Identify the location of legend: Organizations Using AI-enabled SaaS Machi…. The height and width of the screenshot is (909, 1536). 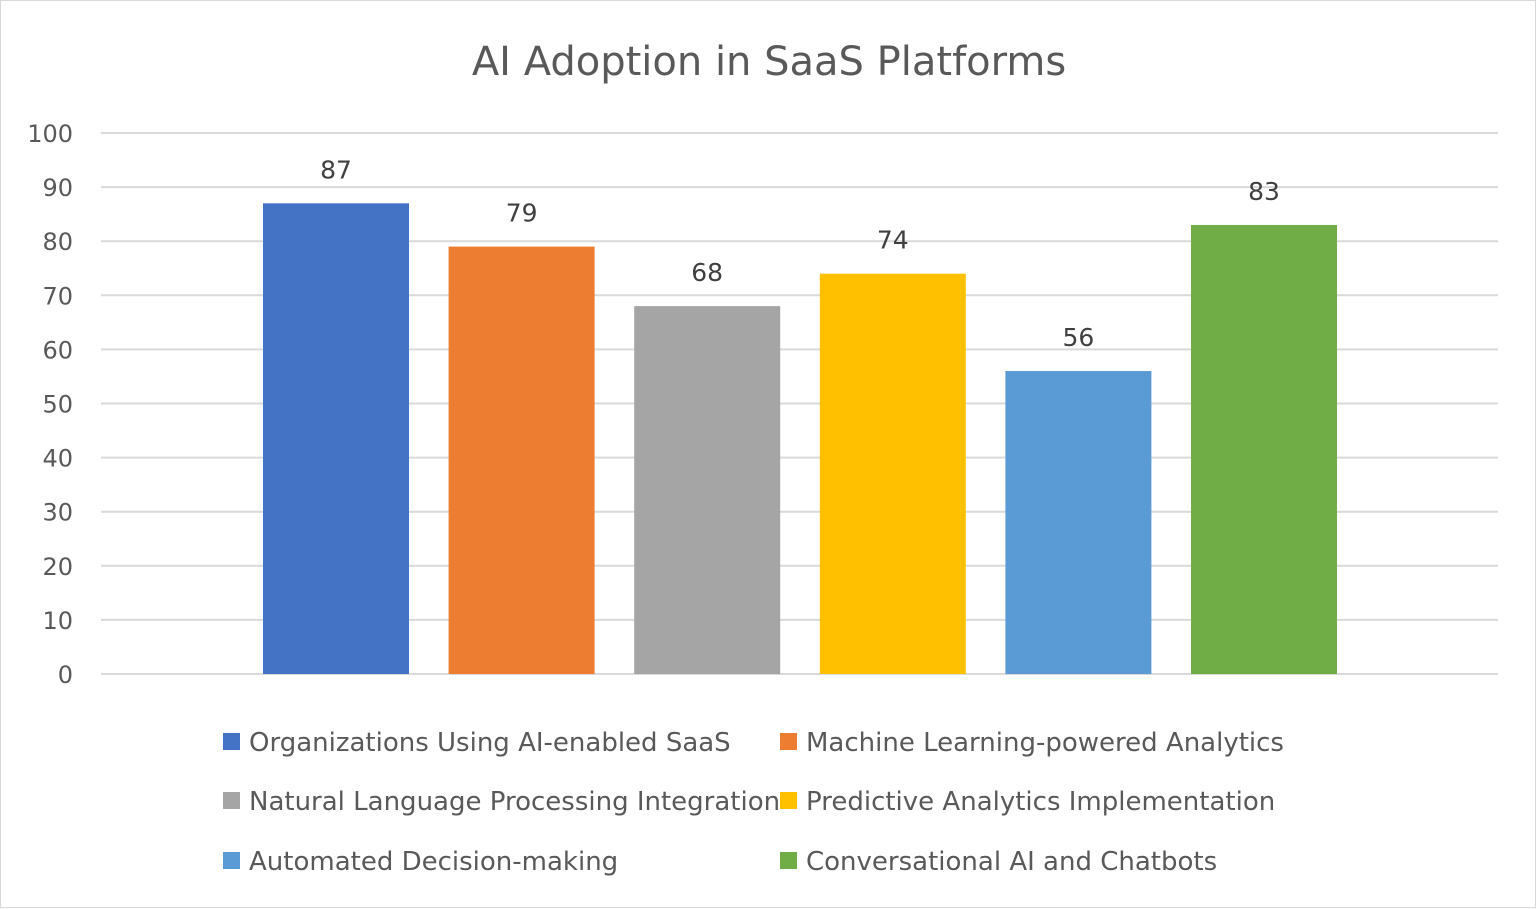
(753, 802).